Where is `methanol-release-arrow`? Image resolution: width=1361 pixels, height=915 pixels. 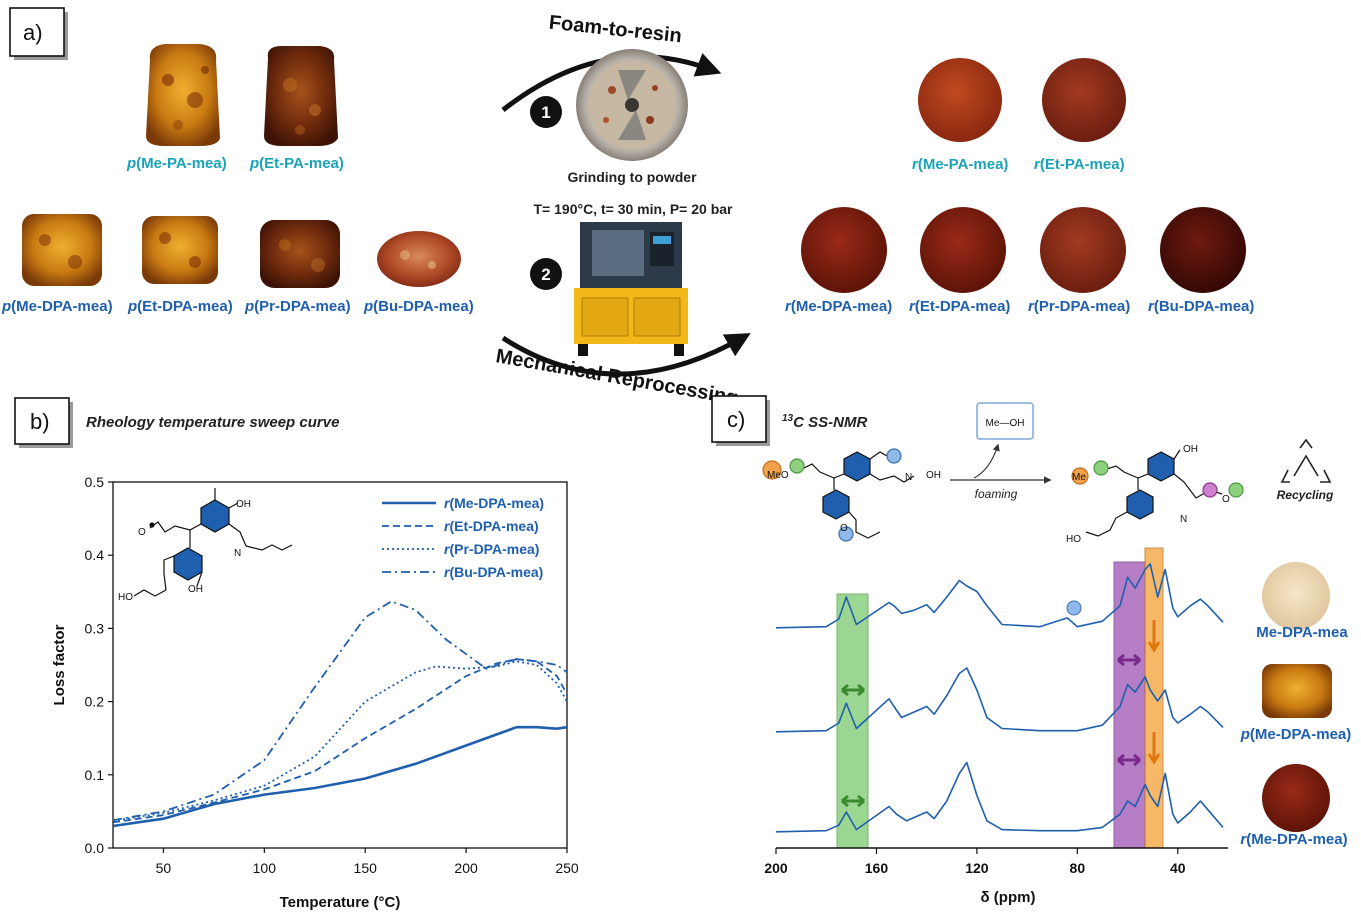
methanol-release-arrow is located at coordinates (986, 461).